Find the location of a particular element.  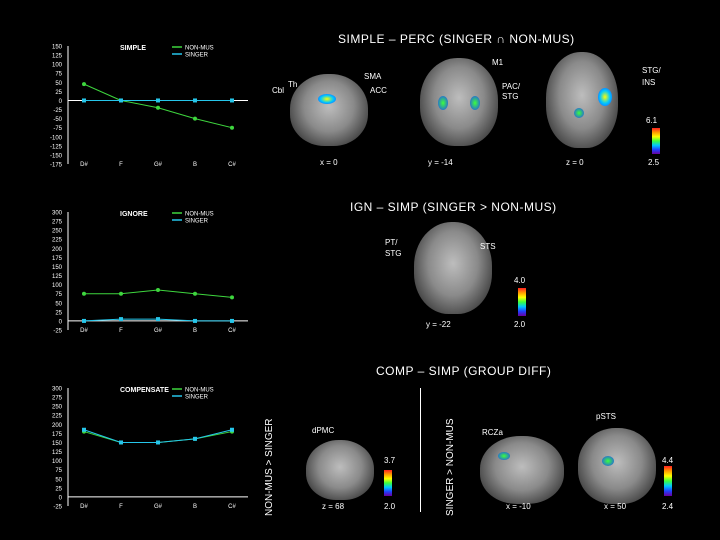

coord-y-22: y = -22 is located at coordinates (438, 324).